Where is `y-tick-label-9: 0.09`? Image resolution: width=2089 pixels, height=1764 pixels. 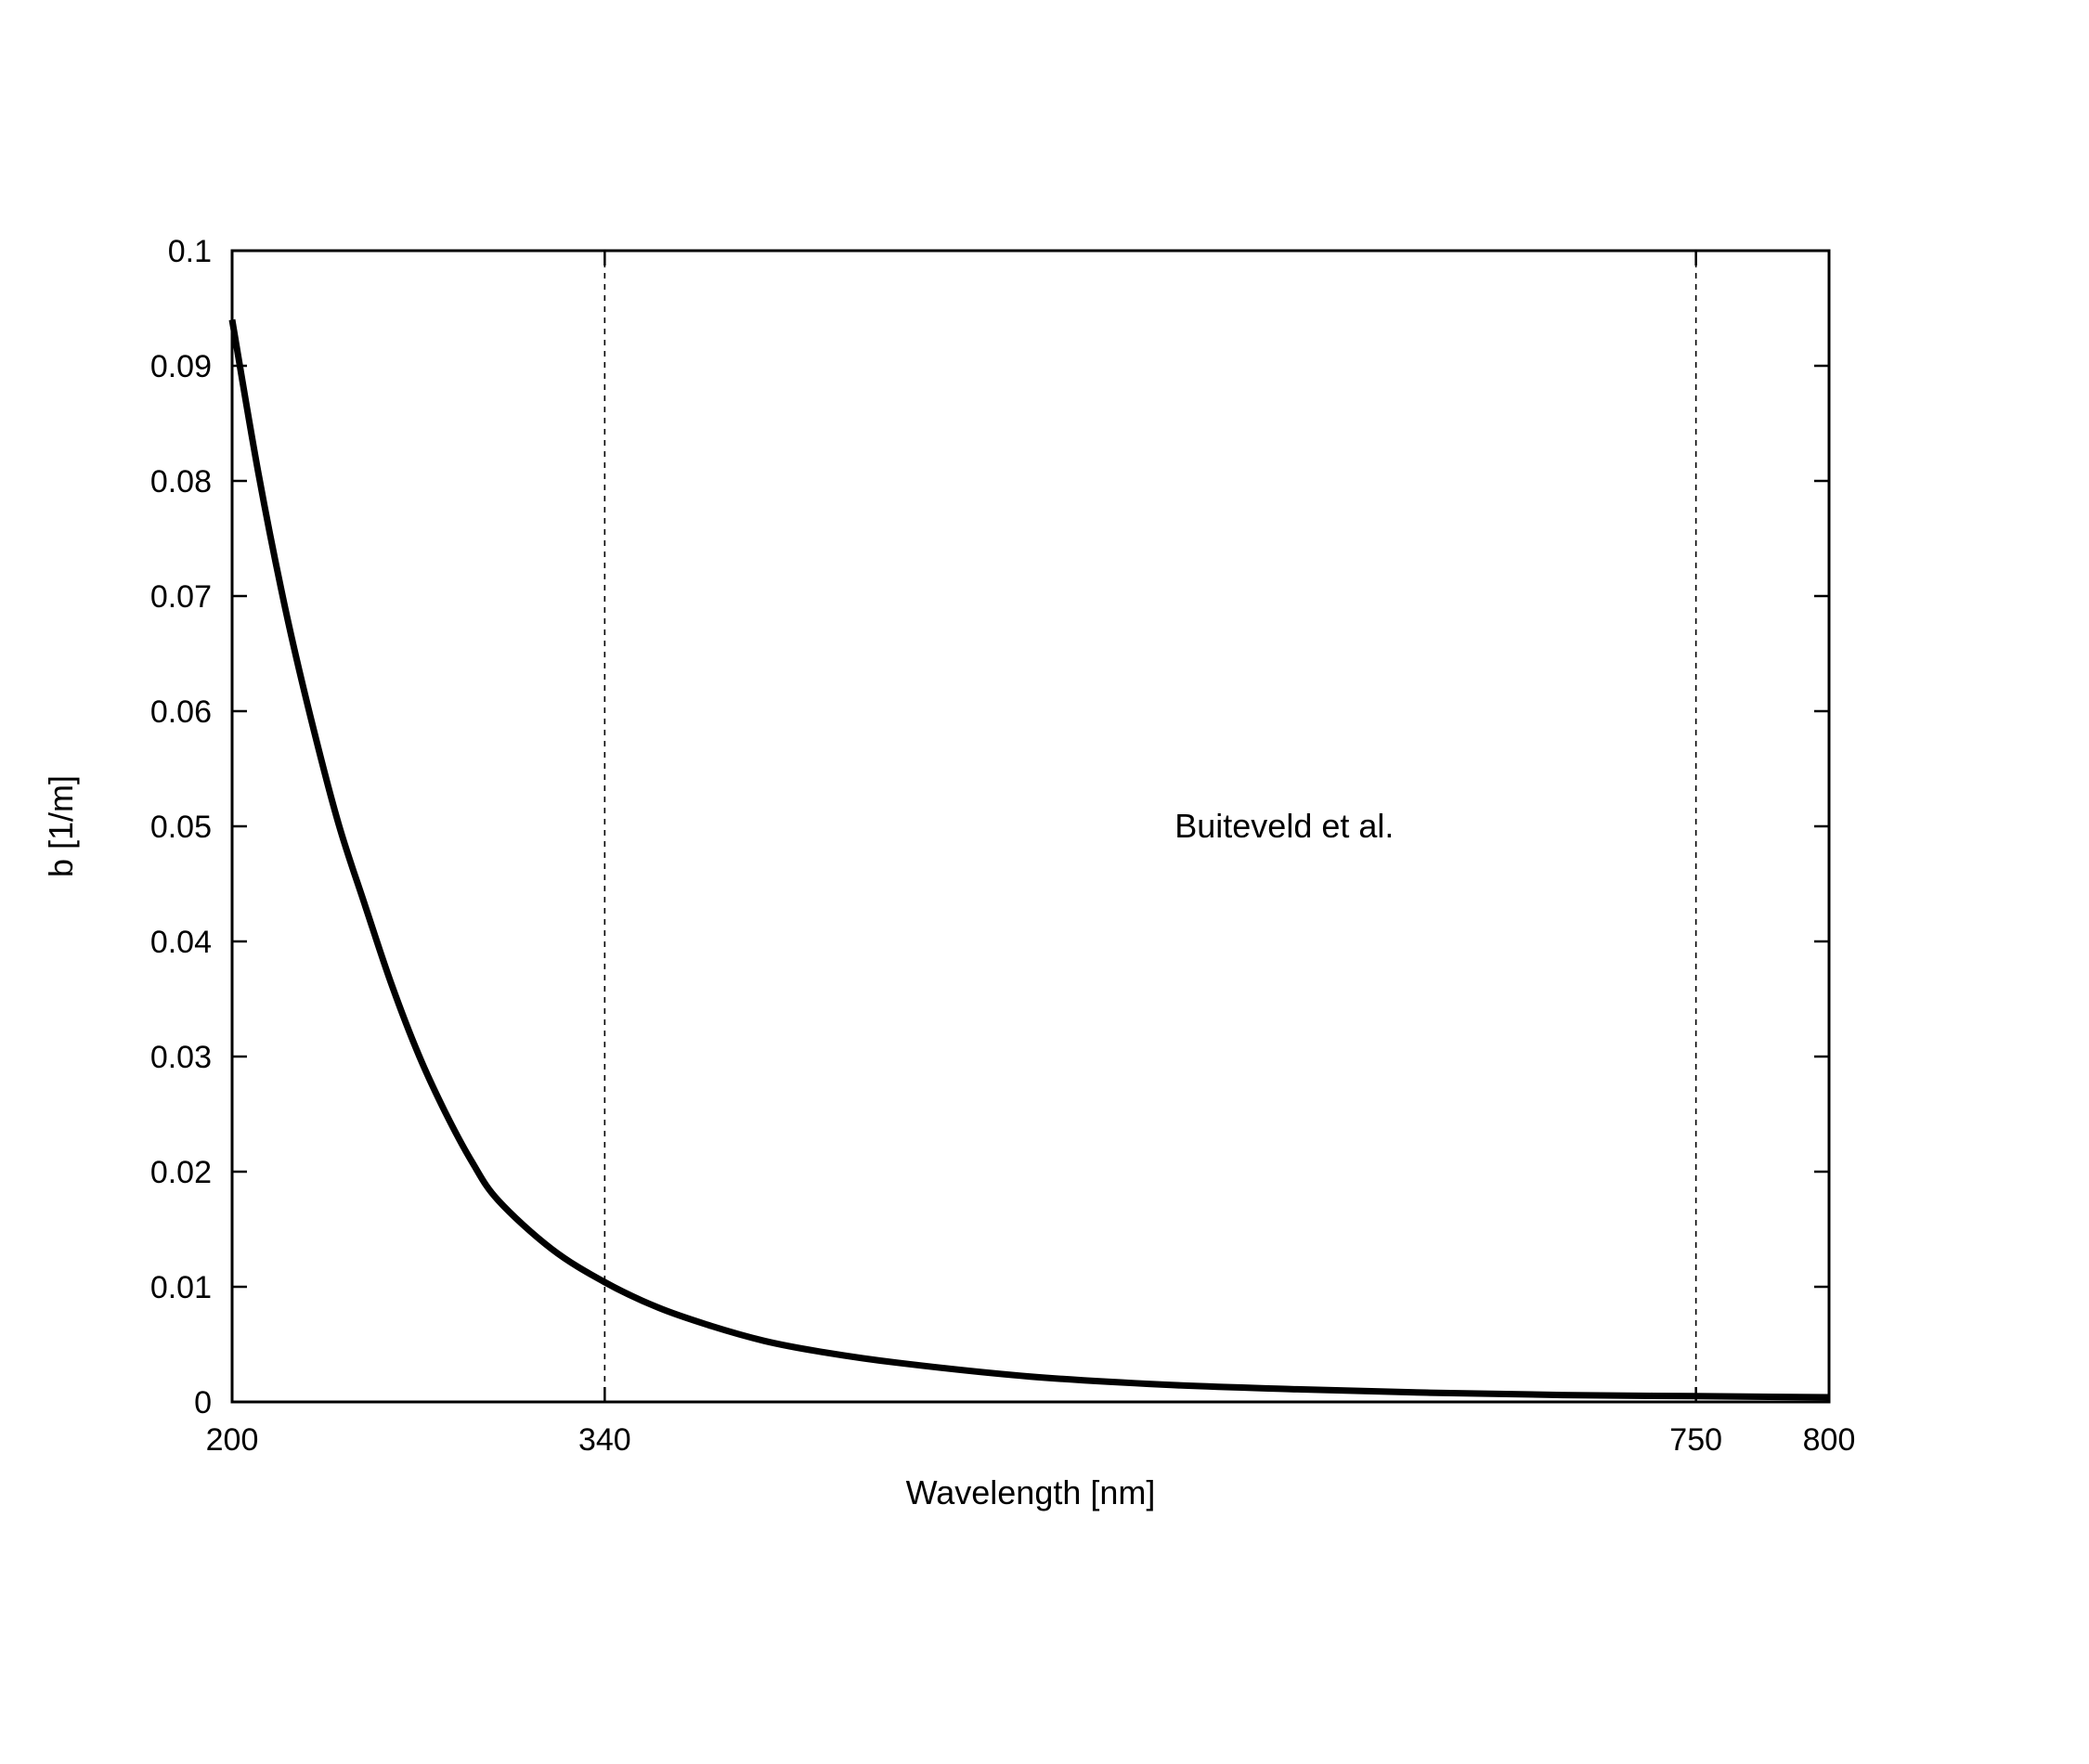 y-tick-label-9: 0.09 is located at coordinates (181, 366).